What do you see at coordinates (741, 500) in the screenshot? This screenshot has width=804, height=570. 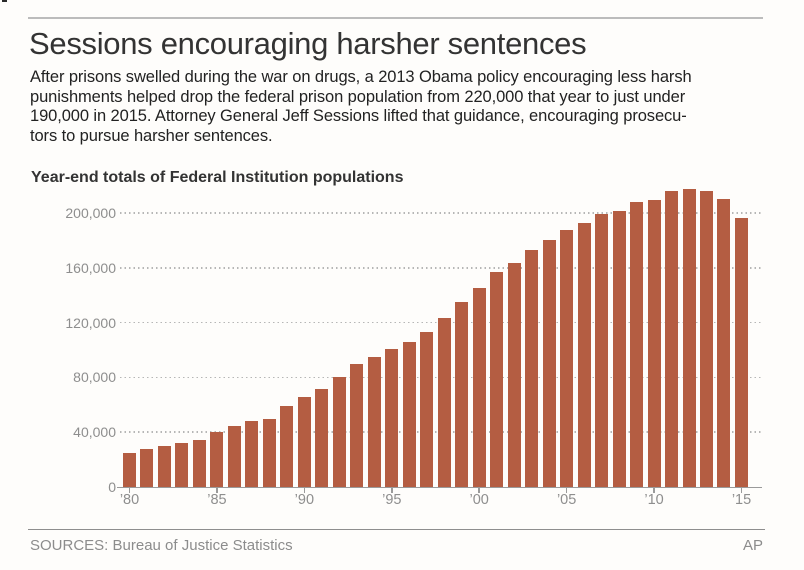 I see `x-tick-label: ’15` at bounding box center [741, 500].